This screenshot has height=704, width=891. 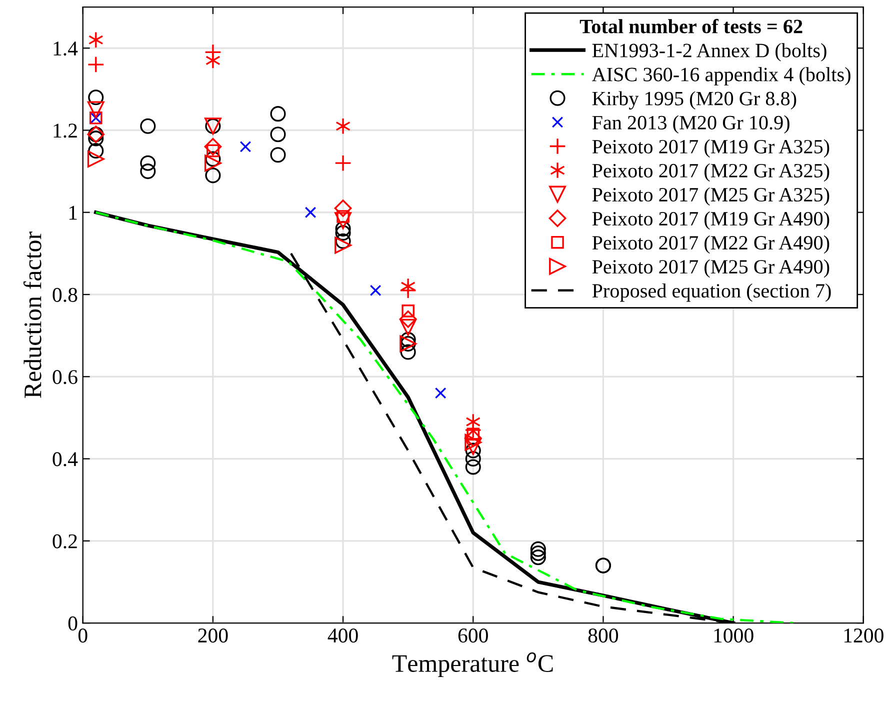 What do you see at coordinates (711, 244) in the screenshot?
I see `legend-label: Peixoto 2017 (M22 Gr A490)` at bounding box center [711, 244].